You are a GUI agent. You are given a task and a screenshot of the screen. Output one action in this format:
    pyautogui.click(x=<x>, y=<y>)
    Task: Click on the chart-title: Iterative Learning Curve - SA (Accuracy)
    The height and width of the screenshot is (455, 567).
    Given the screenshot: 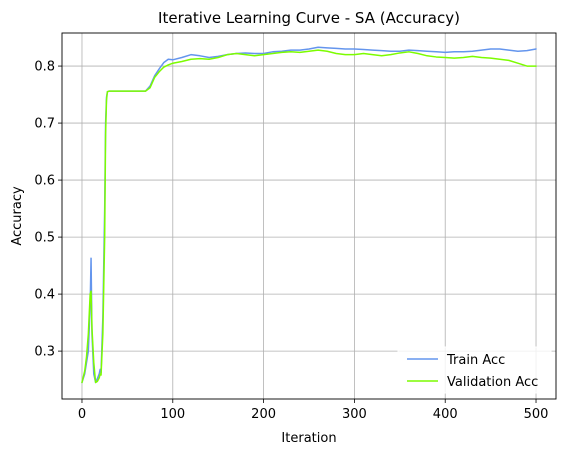 What is the action you would take?
    pyautogui.click(x=309, y=18)
    